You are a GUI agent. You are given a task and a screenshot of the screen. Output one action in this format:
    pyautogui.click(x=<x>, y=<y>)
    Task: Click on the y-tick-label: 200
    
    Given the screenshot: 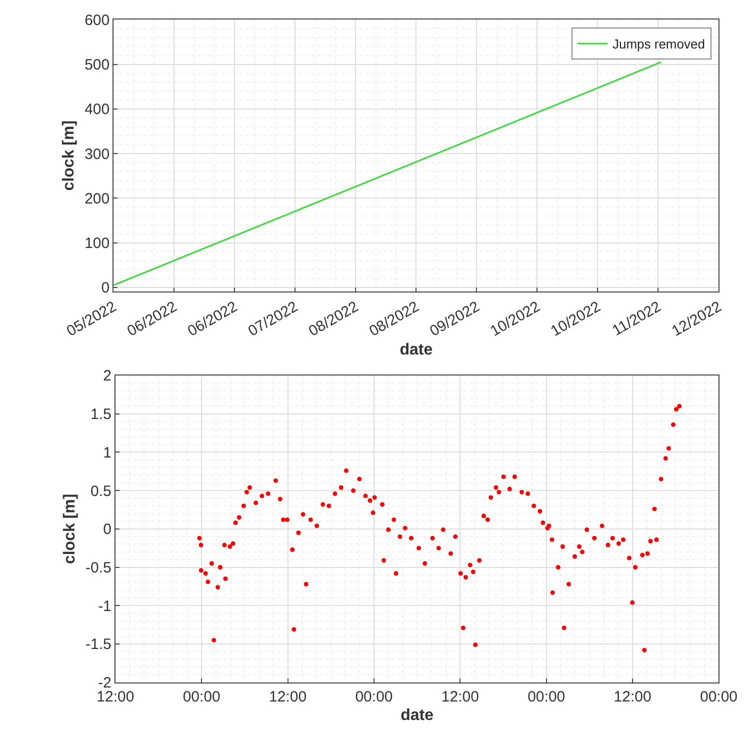 What is the action you would take?
    pyautogui.click(x=97, y=199)
    